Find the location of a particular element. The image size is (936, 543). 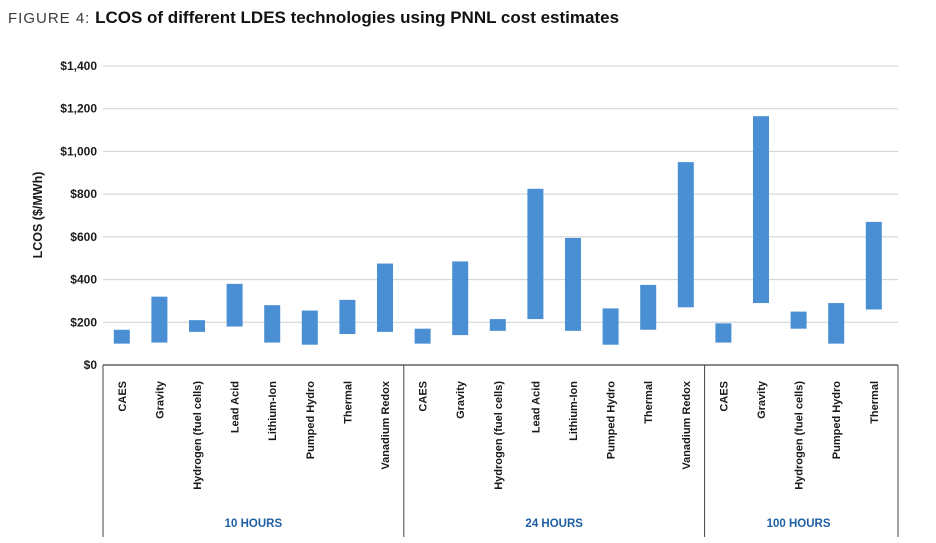

y-tick-label: $0 is located at coordinates (91, 365).